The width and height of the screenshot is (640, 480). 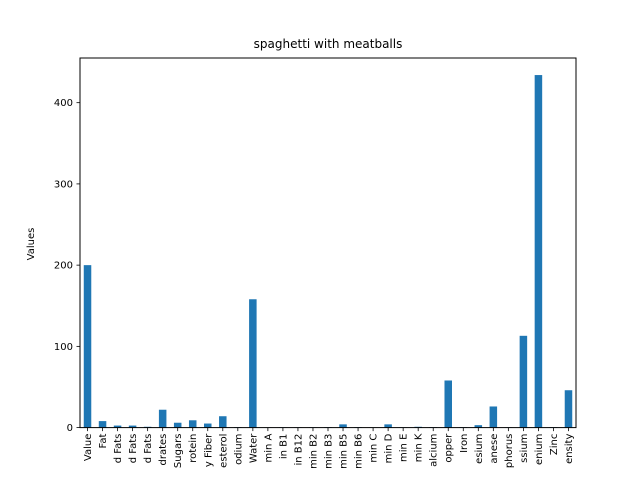 What do you see at coordinates (31, 244) in the screenshot?
I see `y-axis-label: Values` at bounding box center [31, 244].